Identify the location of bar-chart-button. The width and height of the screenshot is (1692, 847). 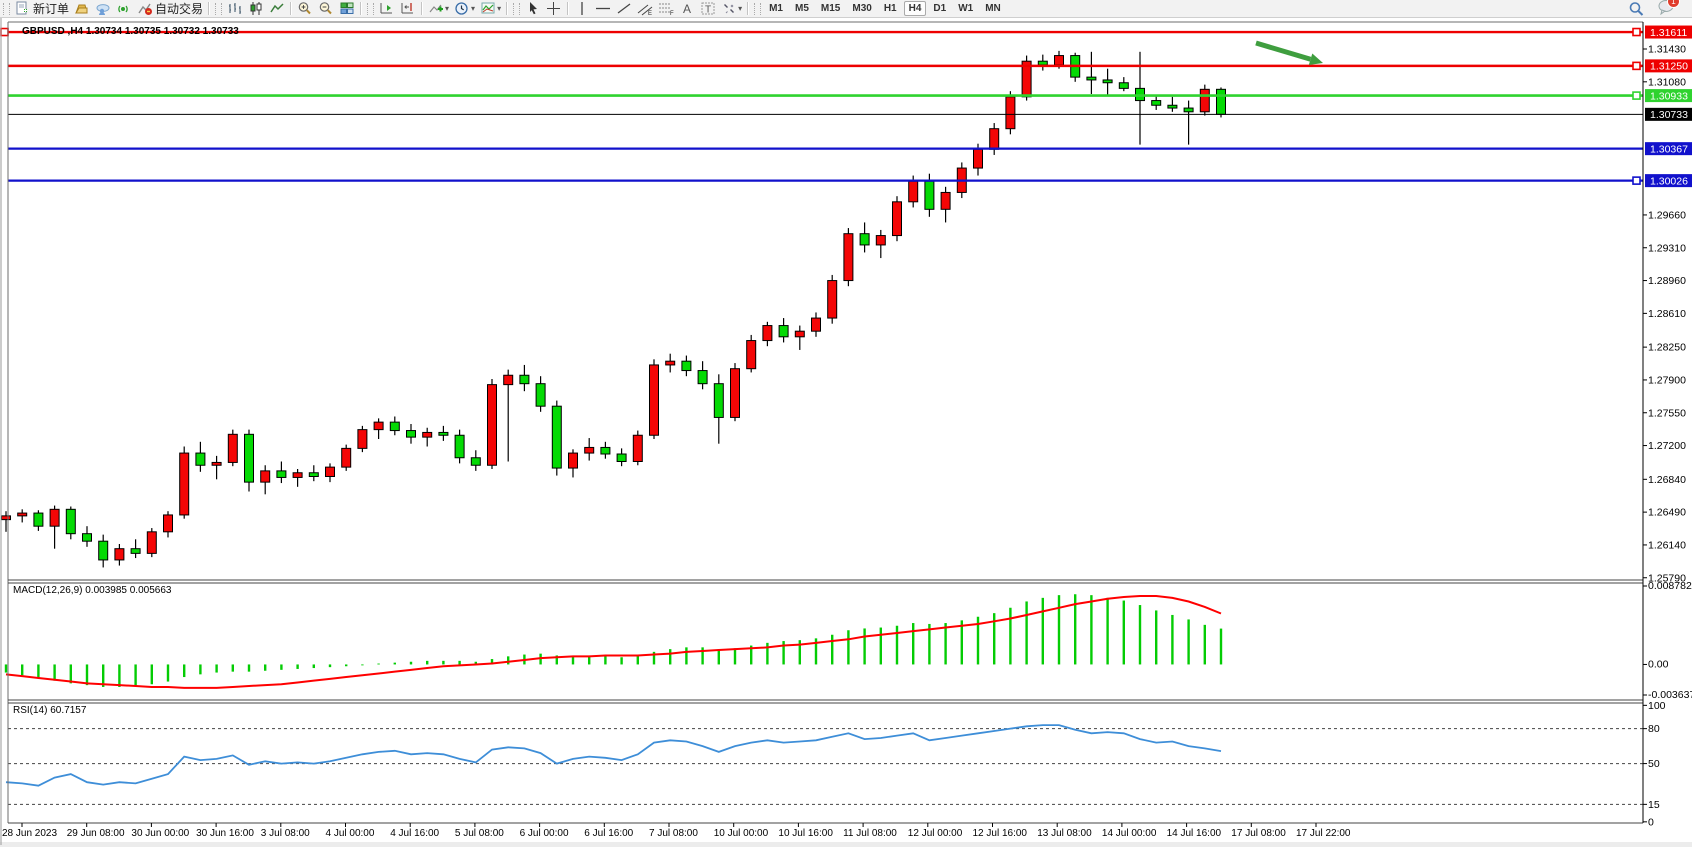
(234, 9).